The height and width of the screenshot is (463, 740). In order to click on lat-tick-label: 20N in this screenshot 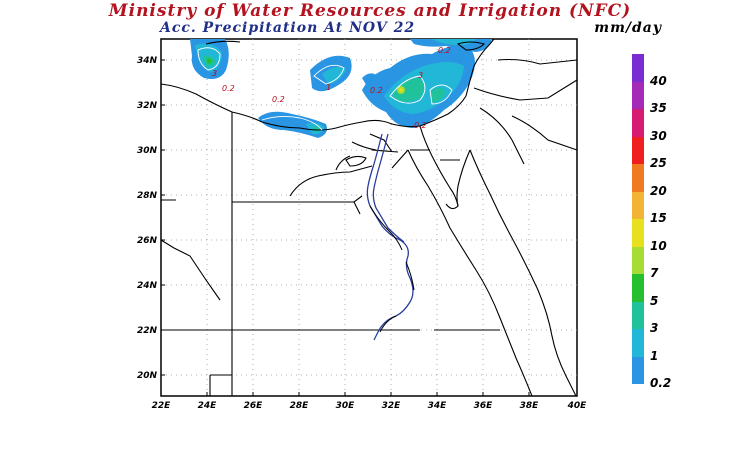, I will do `click(147, 376)`.